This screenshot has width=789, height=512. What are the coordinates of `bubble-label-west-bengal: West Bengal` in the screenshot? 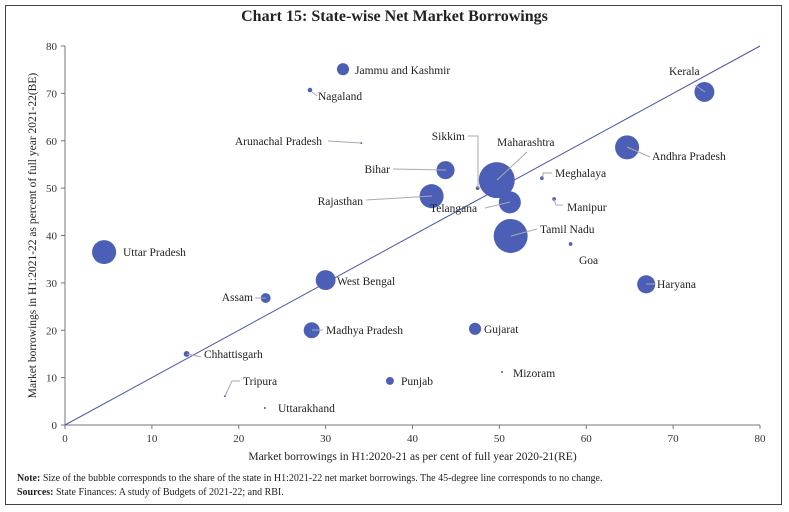 It's located at (366, 282).